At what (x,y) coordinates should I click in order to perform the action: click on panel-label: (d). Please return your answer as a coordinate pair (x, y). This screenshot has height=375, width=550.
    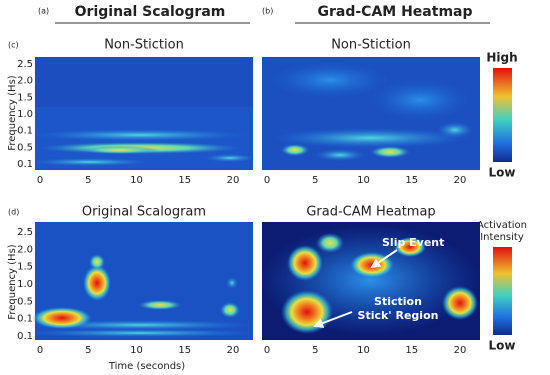
    Looking at the image, I should click on (13, 212).